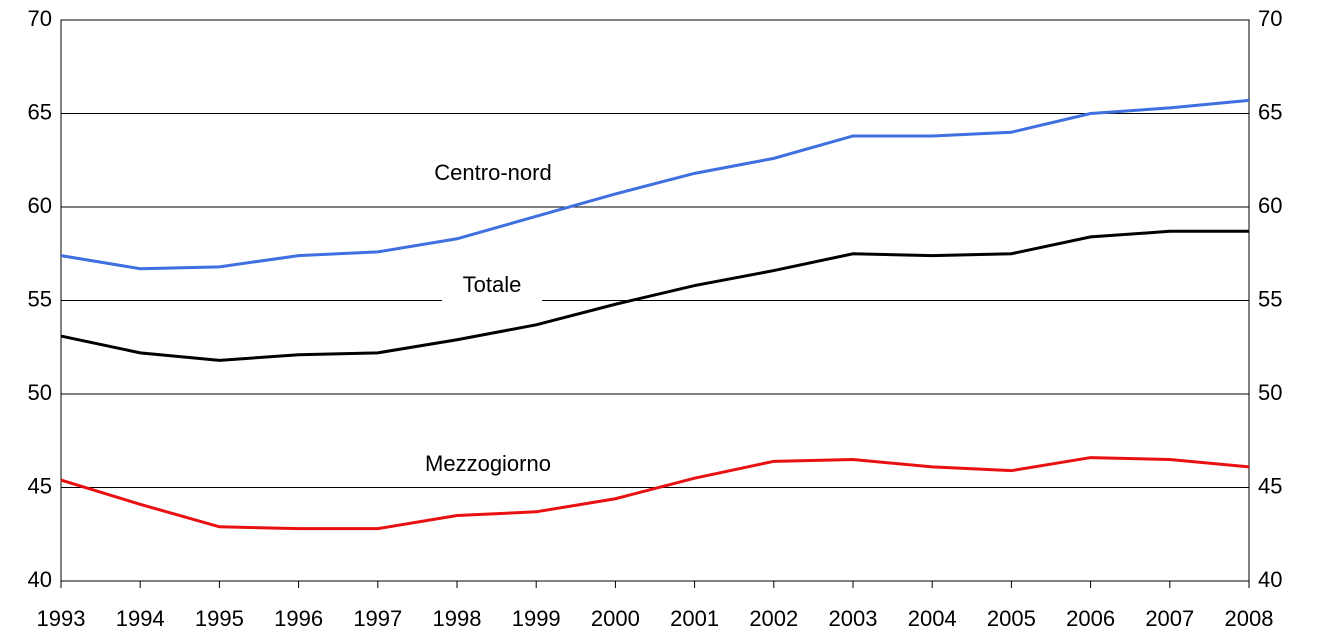 The width and height of the screenshot is (1319, 636). What do you see at coordinates (932, 618) in the screenshot?
I see `x-tick-label: 2004` at bounding box center [932, 618].